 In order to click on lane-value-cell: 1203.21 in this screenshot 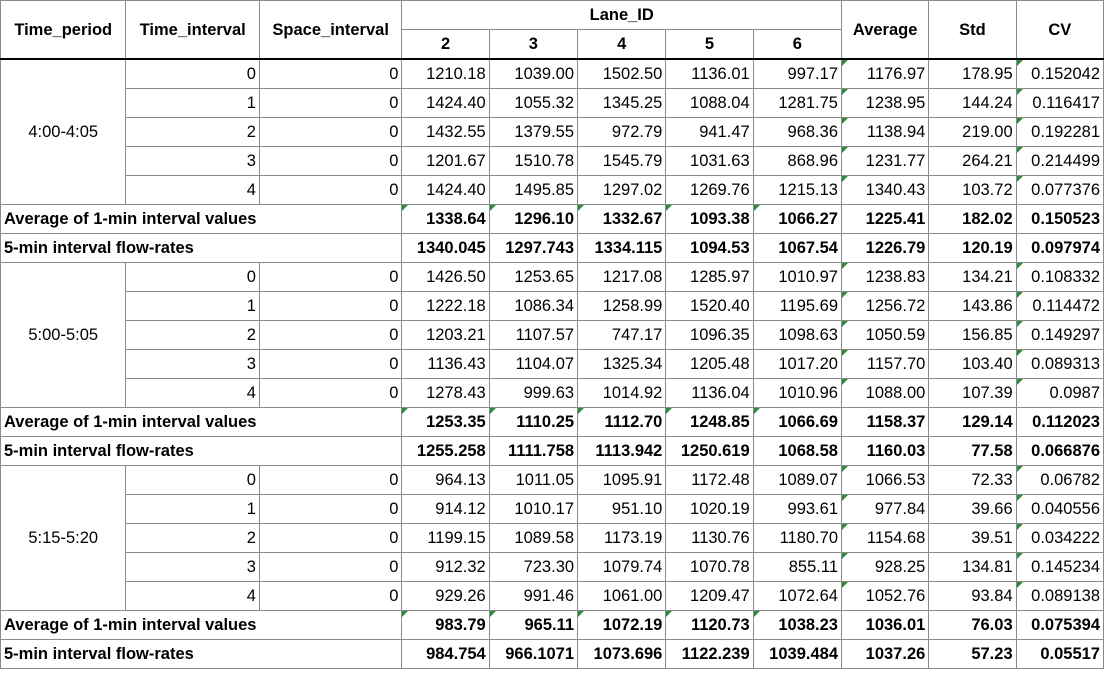, I will do `click(445, 335)`.